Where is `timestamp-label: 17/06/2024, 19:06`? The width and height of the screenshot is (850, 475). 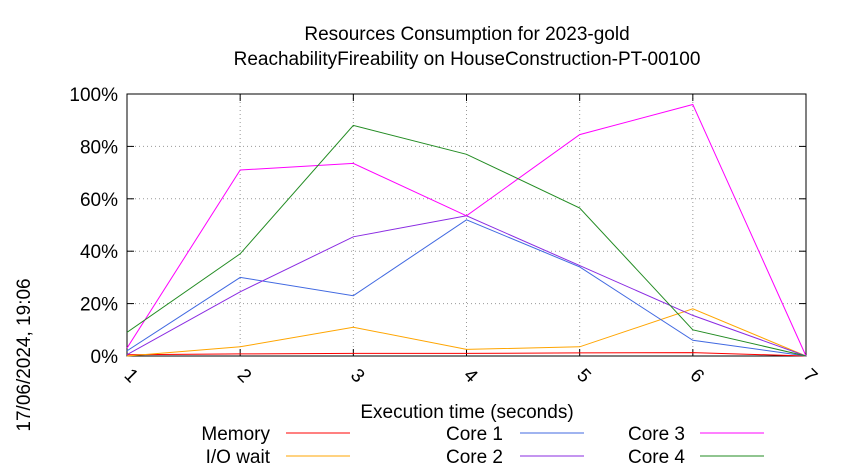 timestamp-label: 17/06/2024, 19:06 is located at coordinates (24, 354).